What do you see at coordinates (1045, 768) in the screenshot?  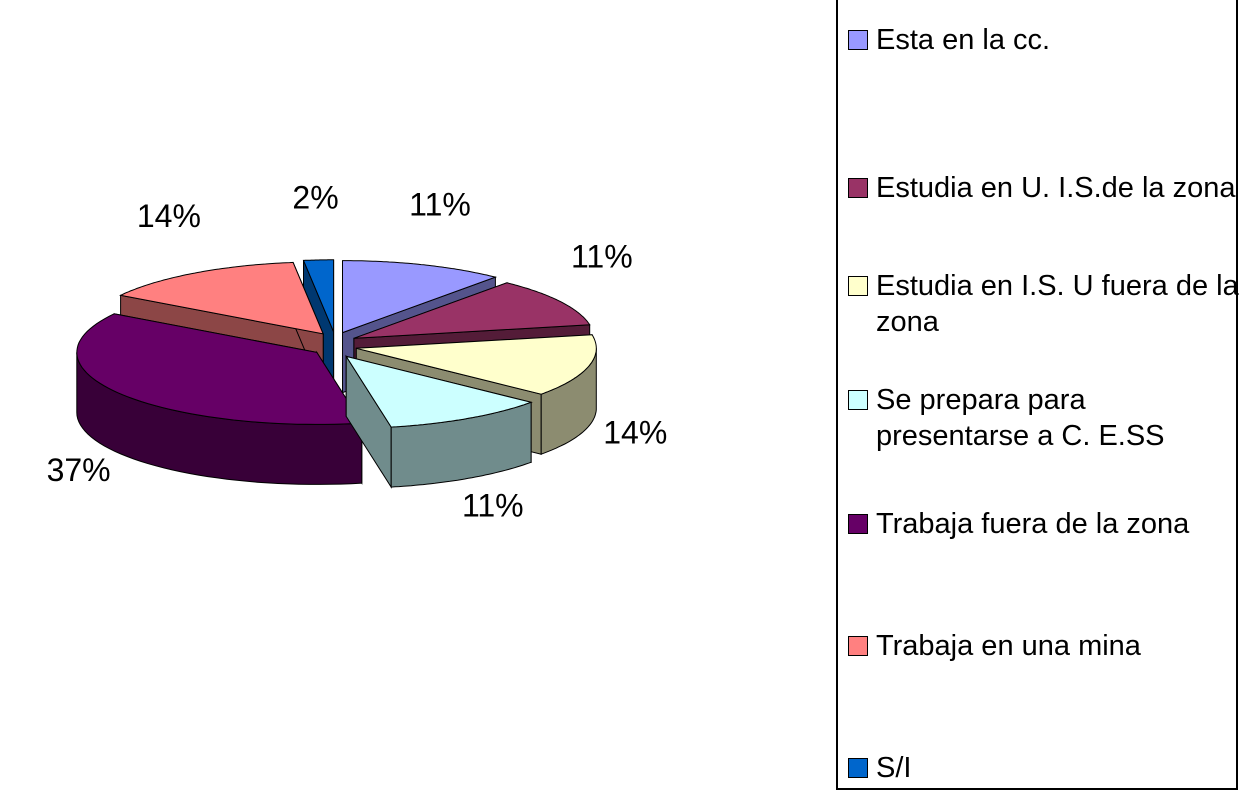 I see `legend-item: S/I` at bounding box center [1045, 768].